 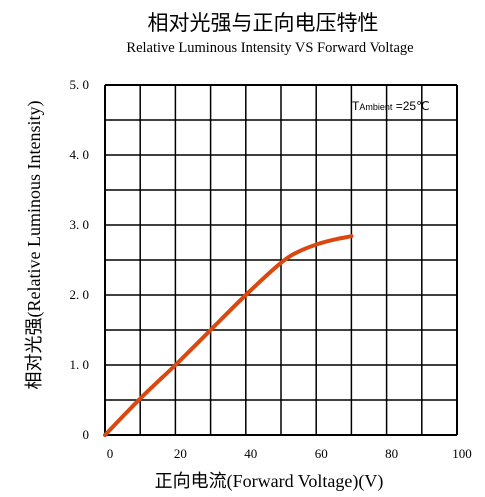 What do you see at coordinates (269, 481) in the screenshot?
I see `x-axis-label: 正向电流(Forward Voltage)(V)` at bounding box center [269, 481].